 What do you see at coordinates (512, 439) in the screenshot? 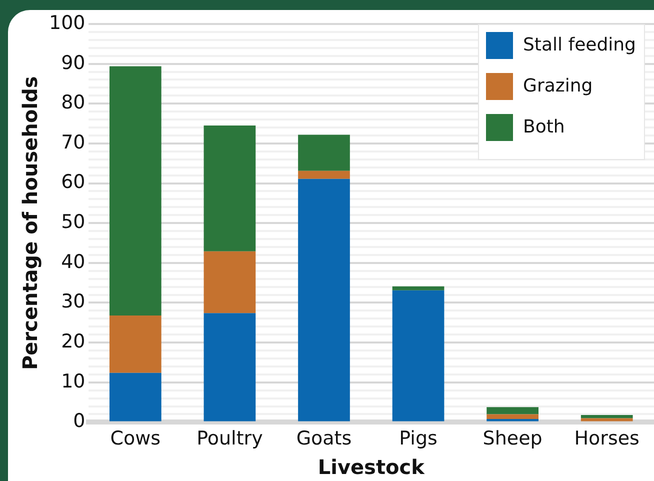
I see `x-tick-label: Sheep` at bounding box center [512, 439].